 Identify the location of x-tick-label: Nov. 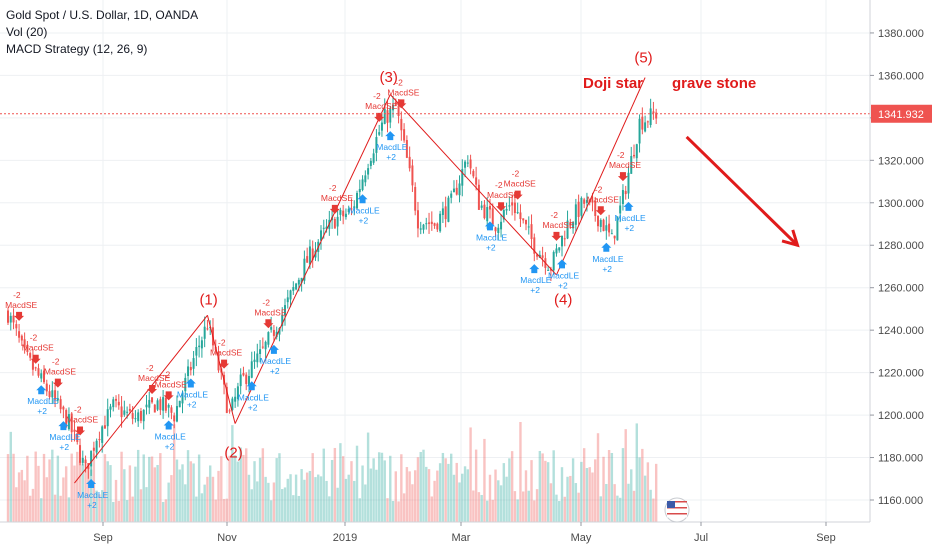
(227, 538).